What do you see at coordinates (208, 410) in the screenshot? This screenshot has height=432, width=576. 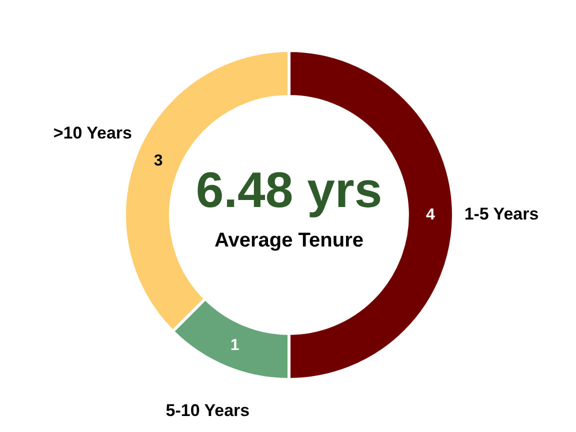 I see `slice-label: 5-10 Years` at bounding box center [208, 410].